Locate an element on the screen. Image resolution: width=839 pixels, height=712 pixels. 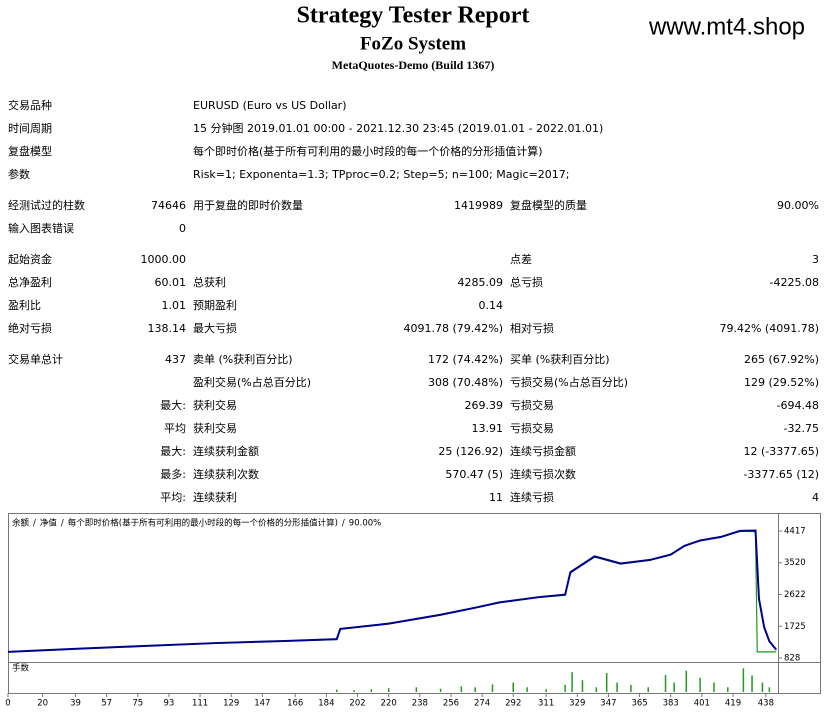
x-tick-label: 20 is located at coordinates (42, 704).